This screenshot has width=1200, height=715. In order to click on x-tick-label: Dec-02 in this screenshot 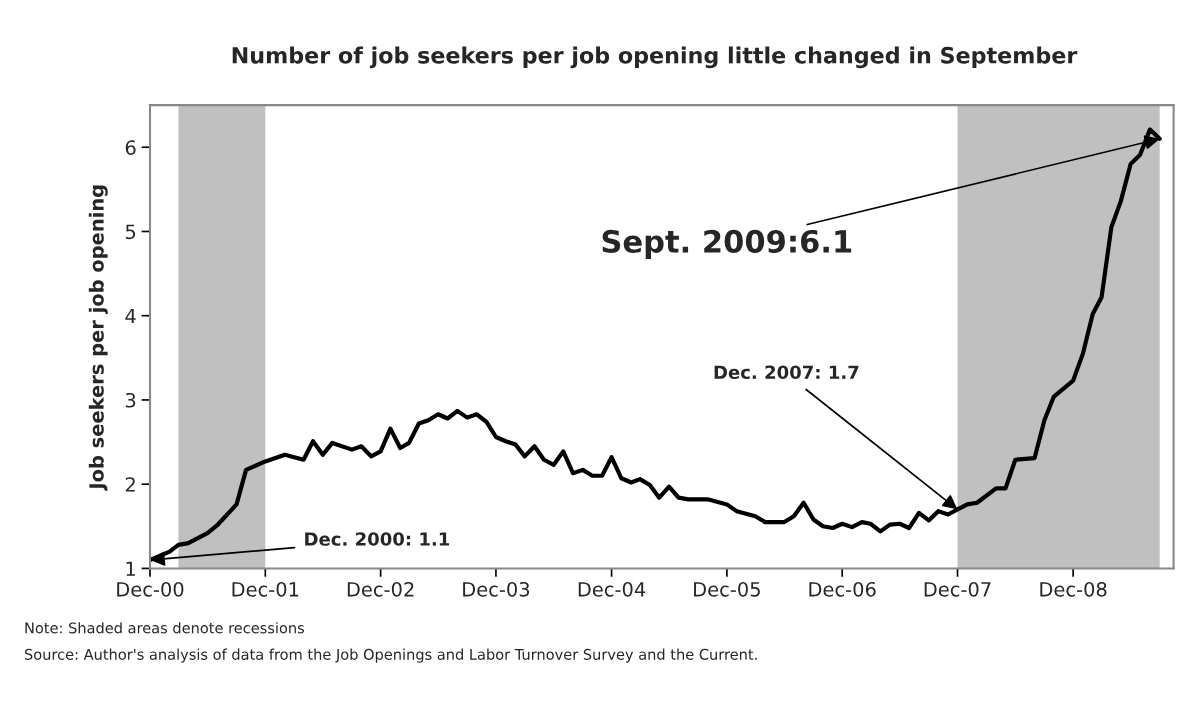, I will do `click(380, 589)`.